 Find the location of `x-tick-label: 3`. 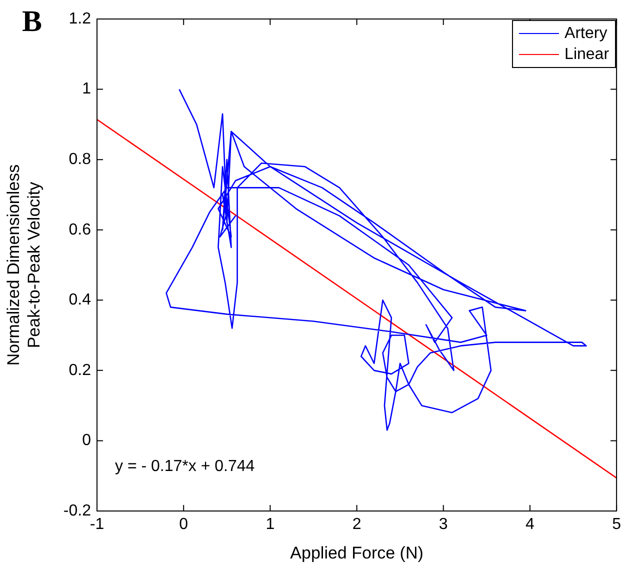

x-tick-label: 3 is located at coordinates (443, 525).